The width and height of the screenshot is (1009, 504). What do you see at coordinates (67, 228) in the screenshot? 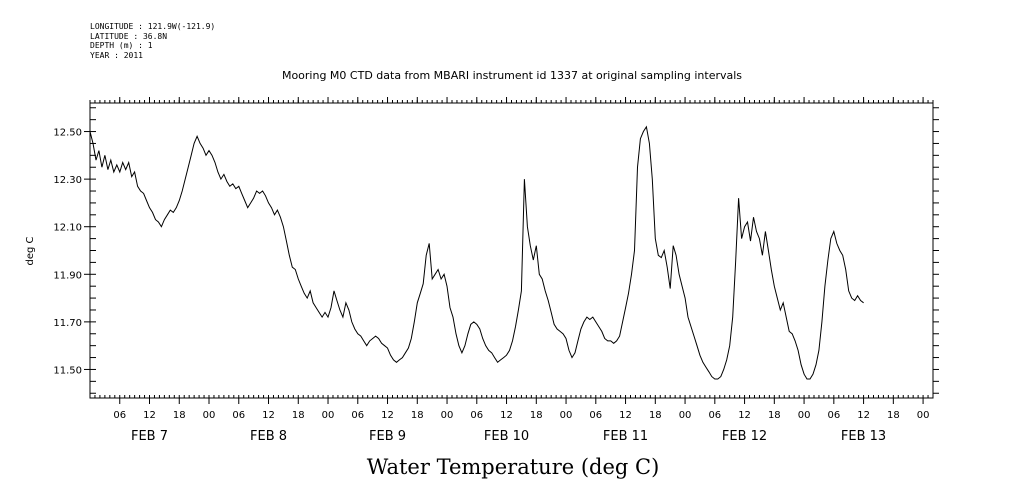
I see `y-tick-label: 12.10` at bounding box center [67, 228].